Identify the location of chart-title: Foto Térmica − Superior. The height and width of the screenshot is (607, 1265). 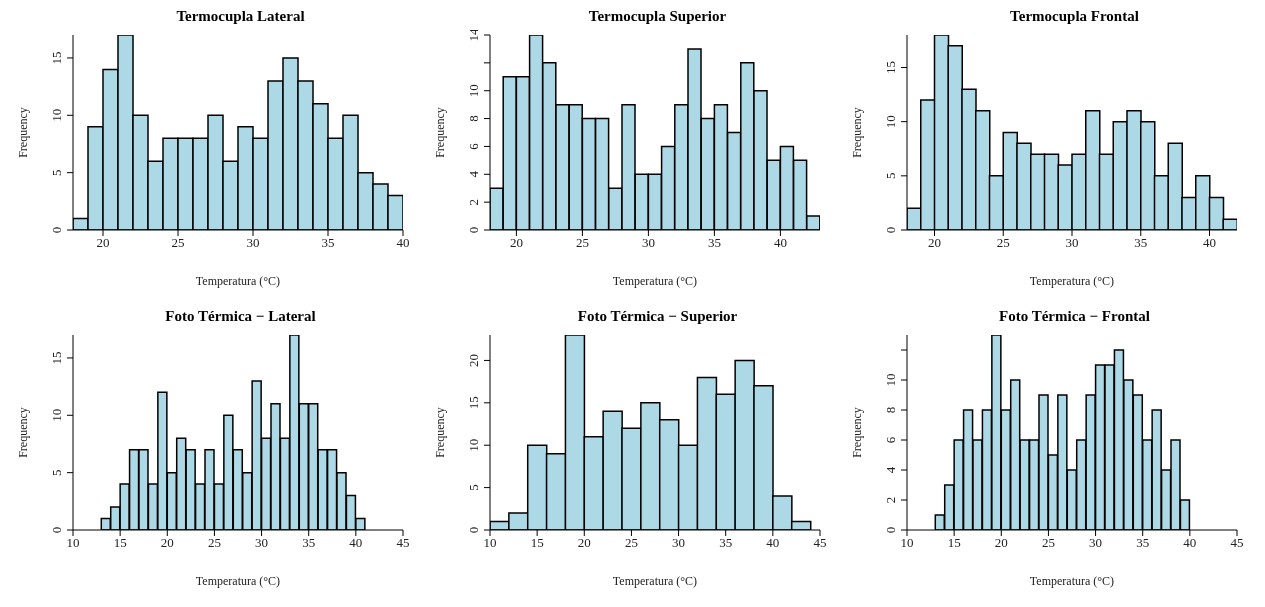
(657, 317).